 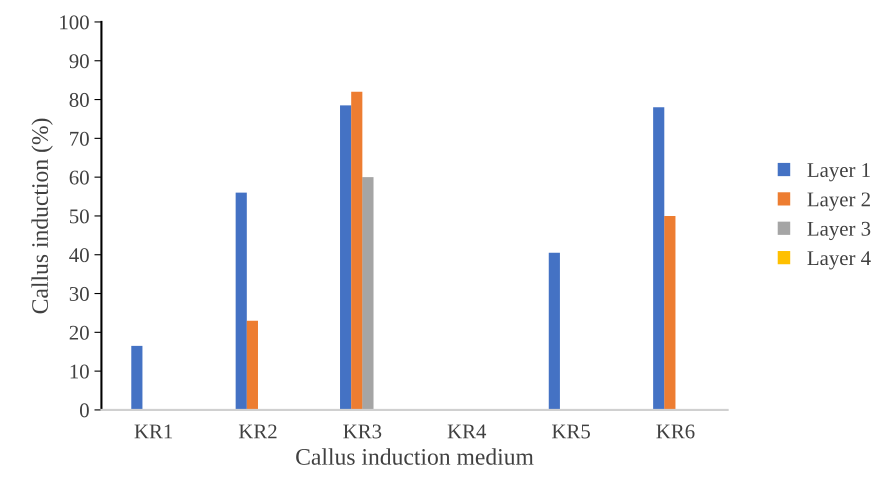 What do you see at coordinates (84, 410) in the screenshot?
I see `y-tick-label: 0` at bounding box center [84, 410].